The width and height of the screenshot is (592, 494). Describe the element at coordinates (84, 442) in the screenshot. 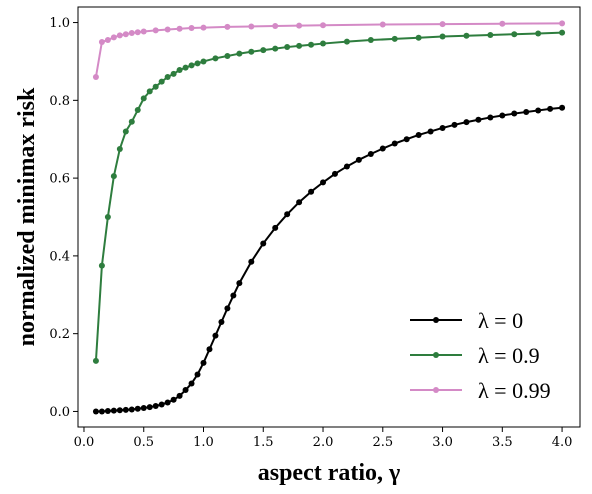

I see `x-tick-label: 0.0` at that location.